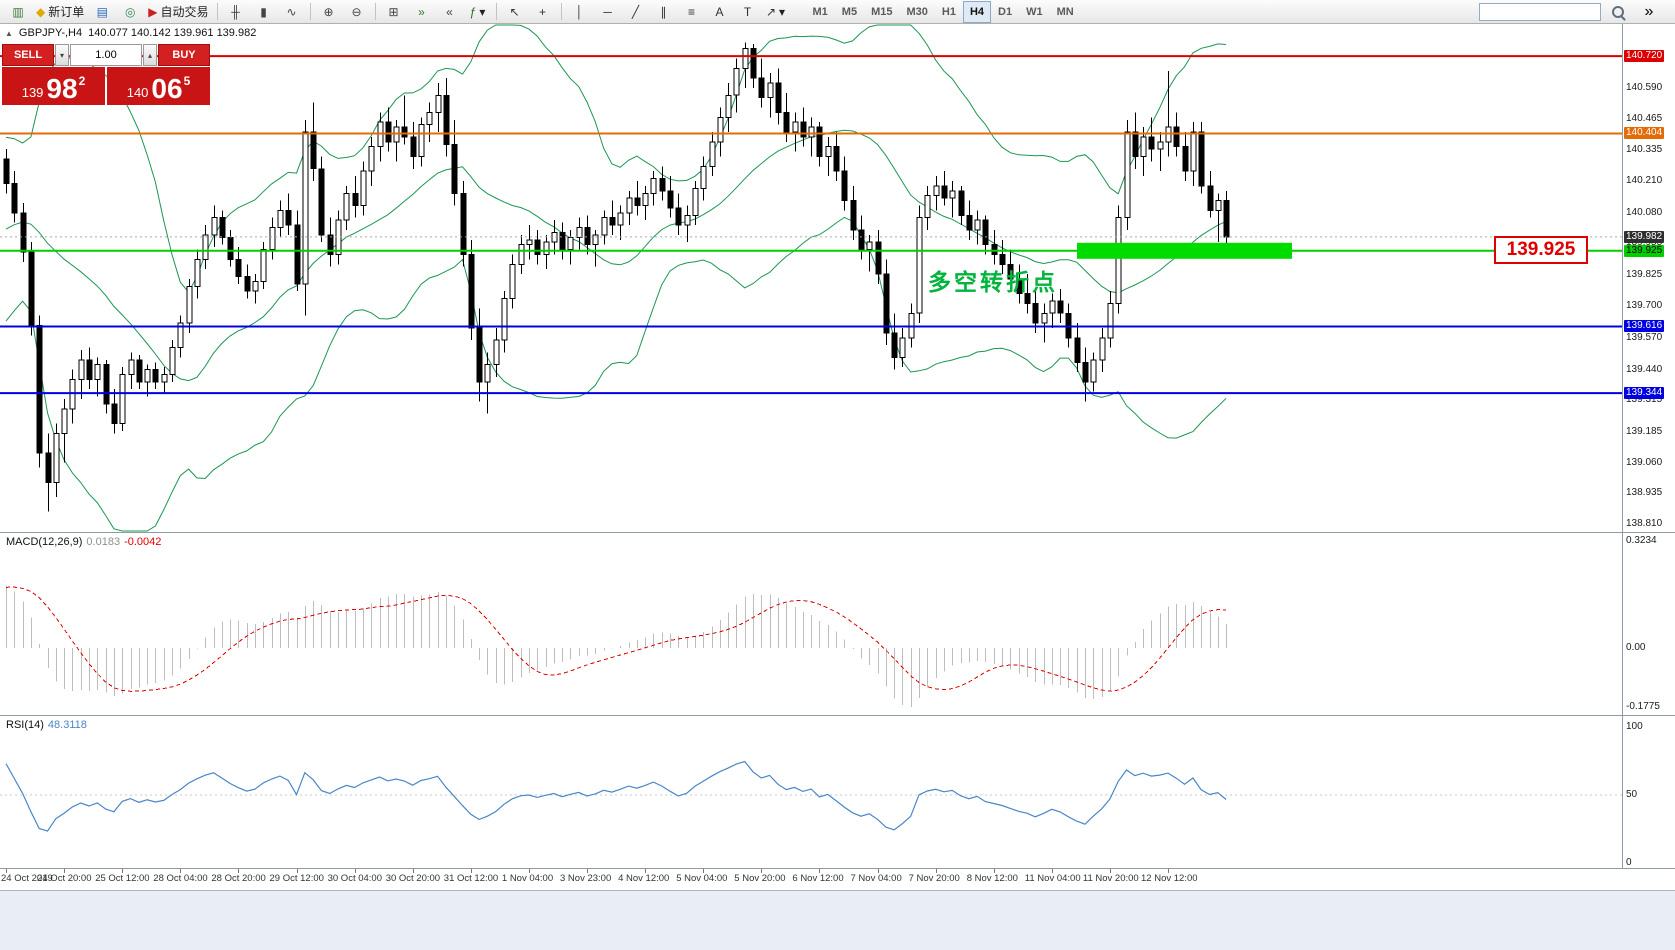 Image resolution: width=1675 pixels, height=950 pixels. I want to click on time-axis-label: 28 Oct 20:00, so click(238, 878).